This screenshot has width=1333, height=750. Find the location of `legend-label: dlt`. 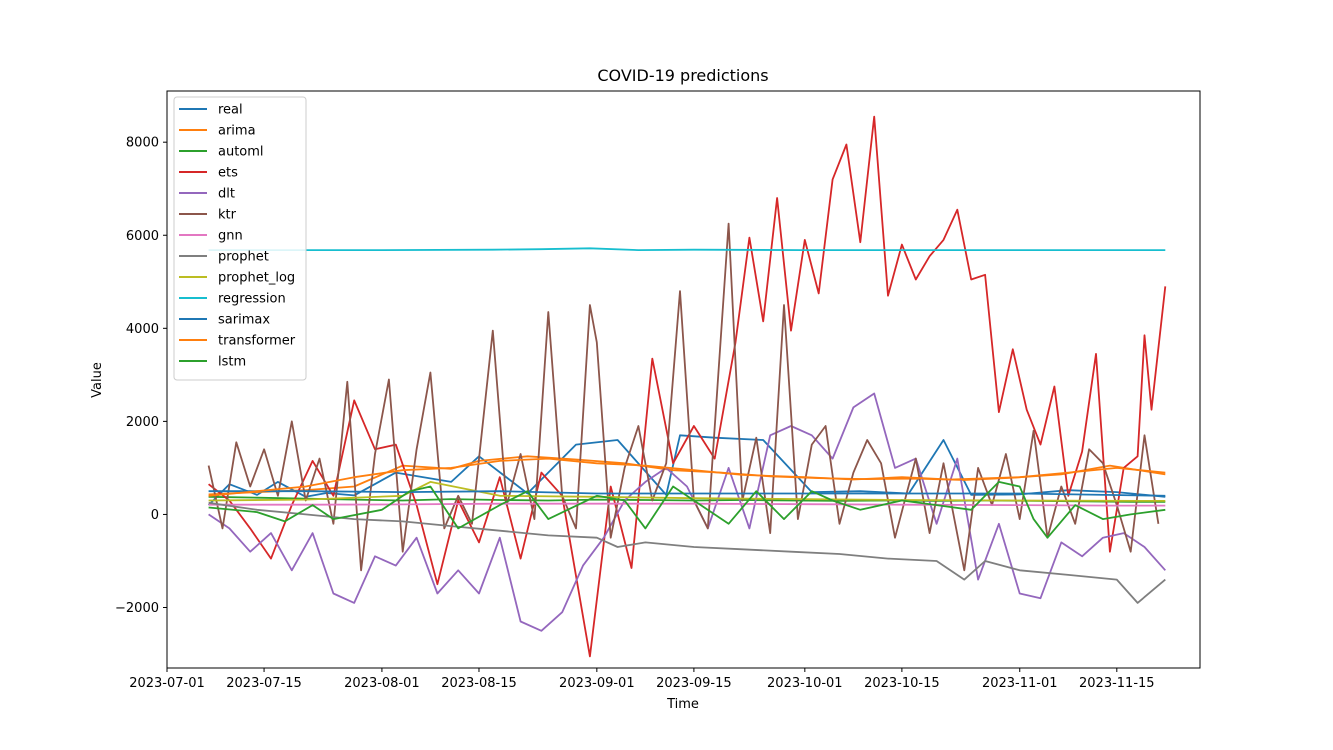

legend-label: dlt is located at coordinates (226, 194).